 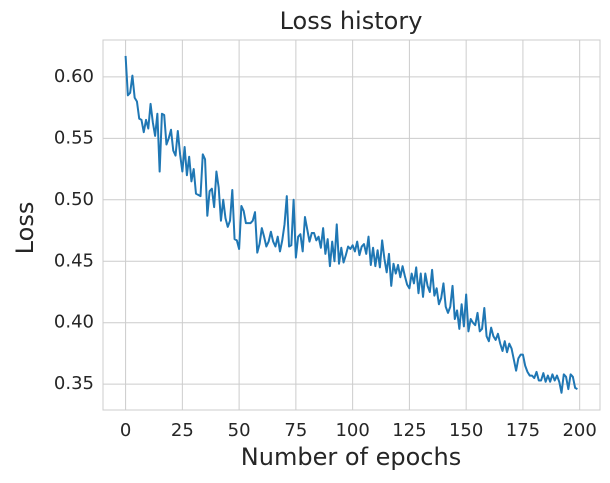 I want to click on x-tick-label: 175, so click(x=523, y=430).